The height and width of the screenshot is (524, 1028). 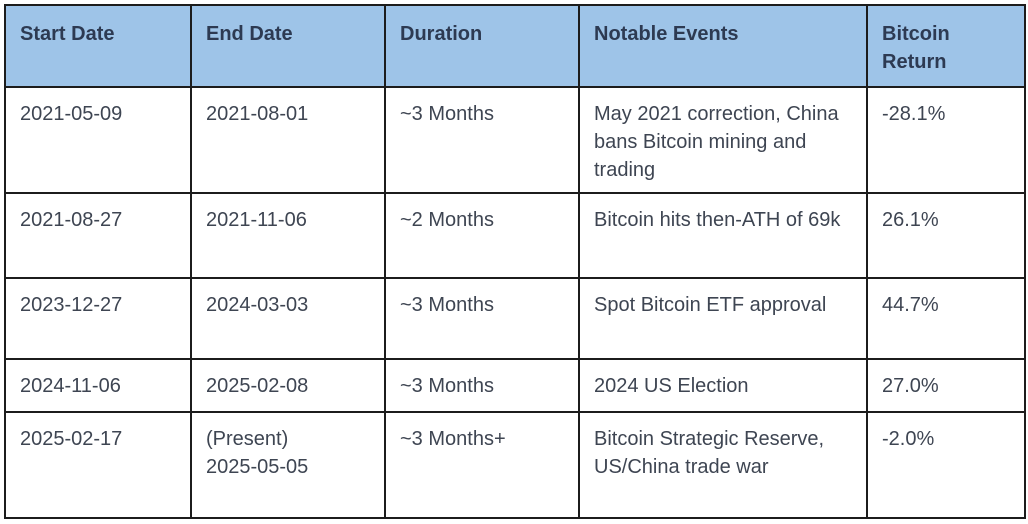 What do you see at coordinates (98, 318) in the screenshot?
I see `cell-start-date: 2023-12-27` at bounding box center [98, 318].